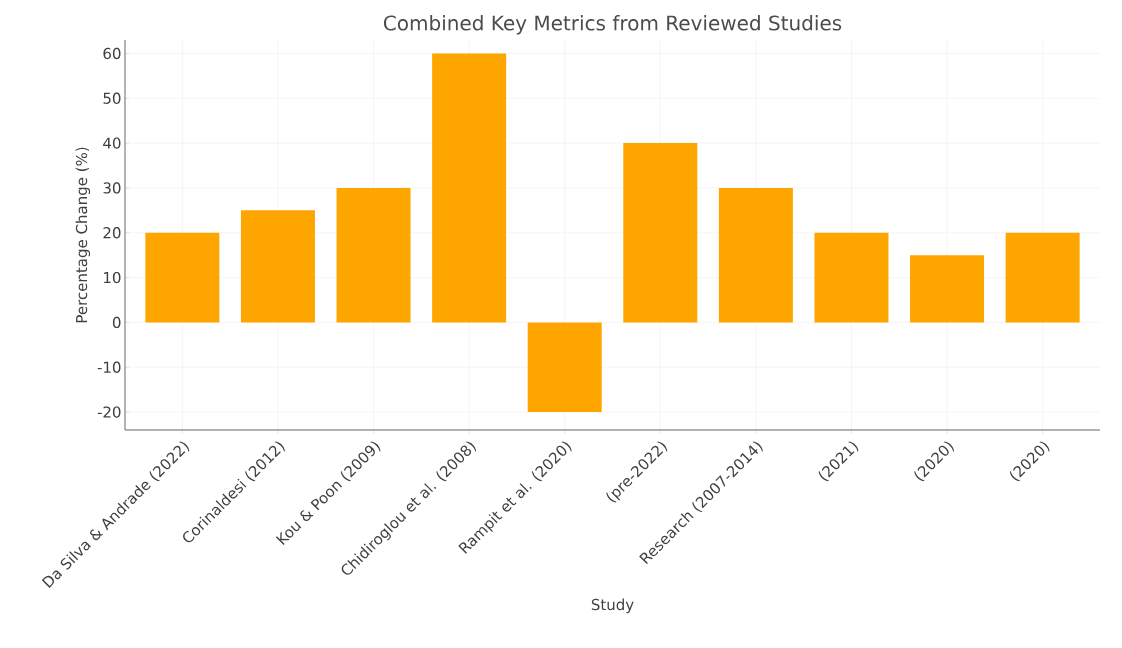 The height and width of the screenshot is (648, 1122). I want to click on y-tick-label: 20, so click(112, 233).